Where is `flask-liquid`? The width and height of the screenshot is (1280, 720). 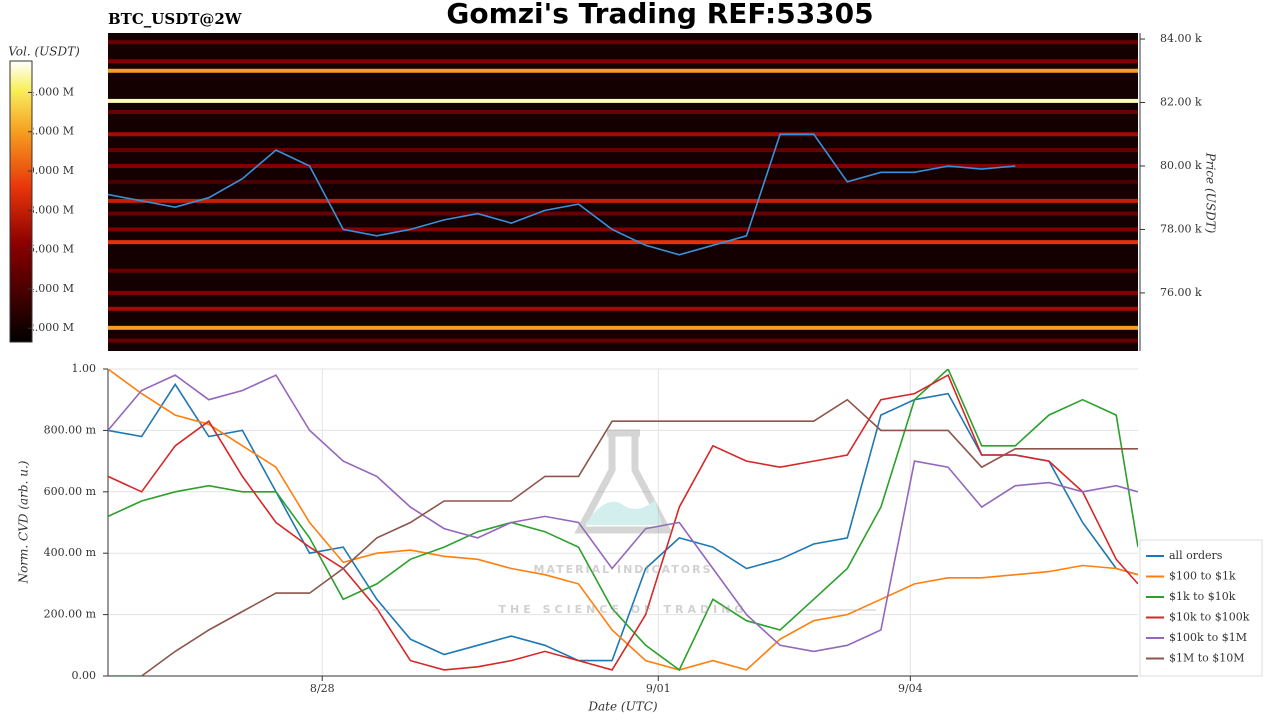 flask-liquid is located at coordinates (623, 512).